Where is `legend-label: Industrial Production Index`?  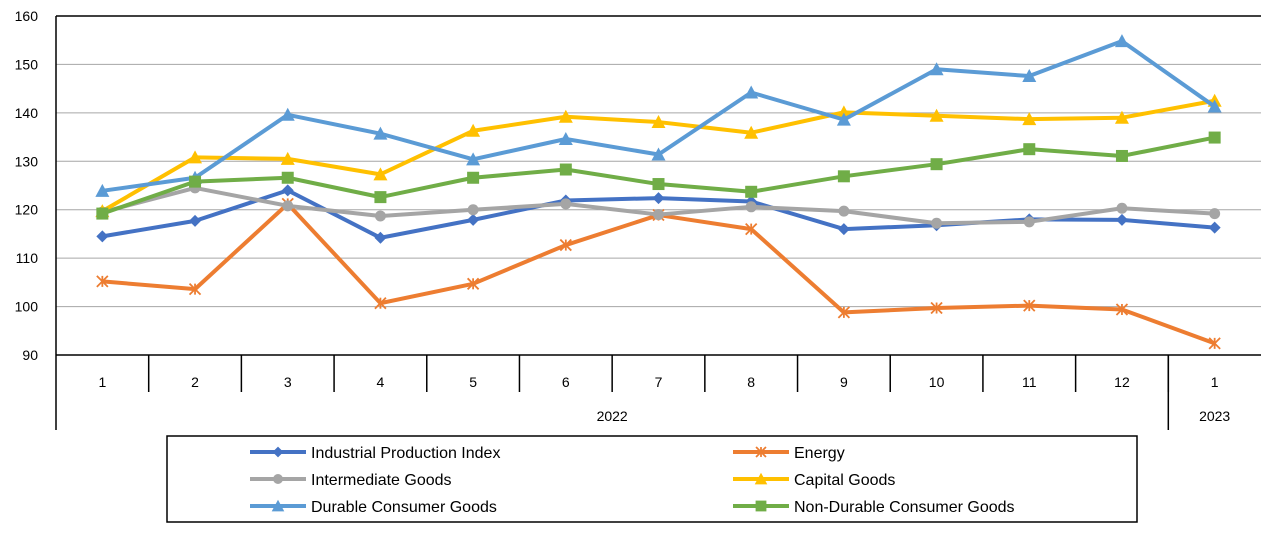 legend-label: Industrial Production Index is located at coordinates (405, 453).